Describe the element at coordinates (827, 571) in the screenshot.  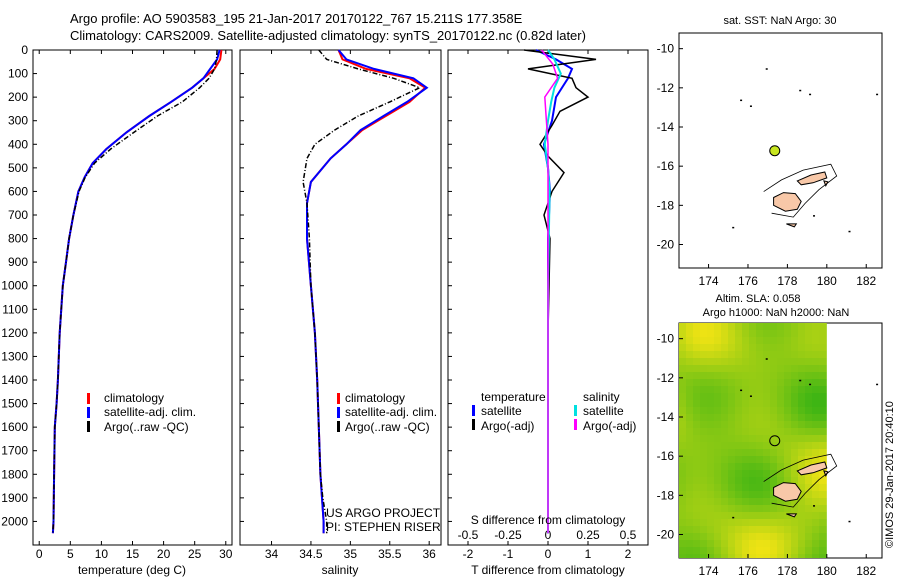
I see `lon-tick-label: 180` at that location.